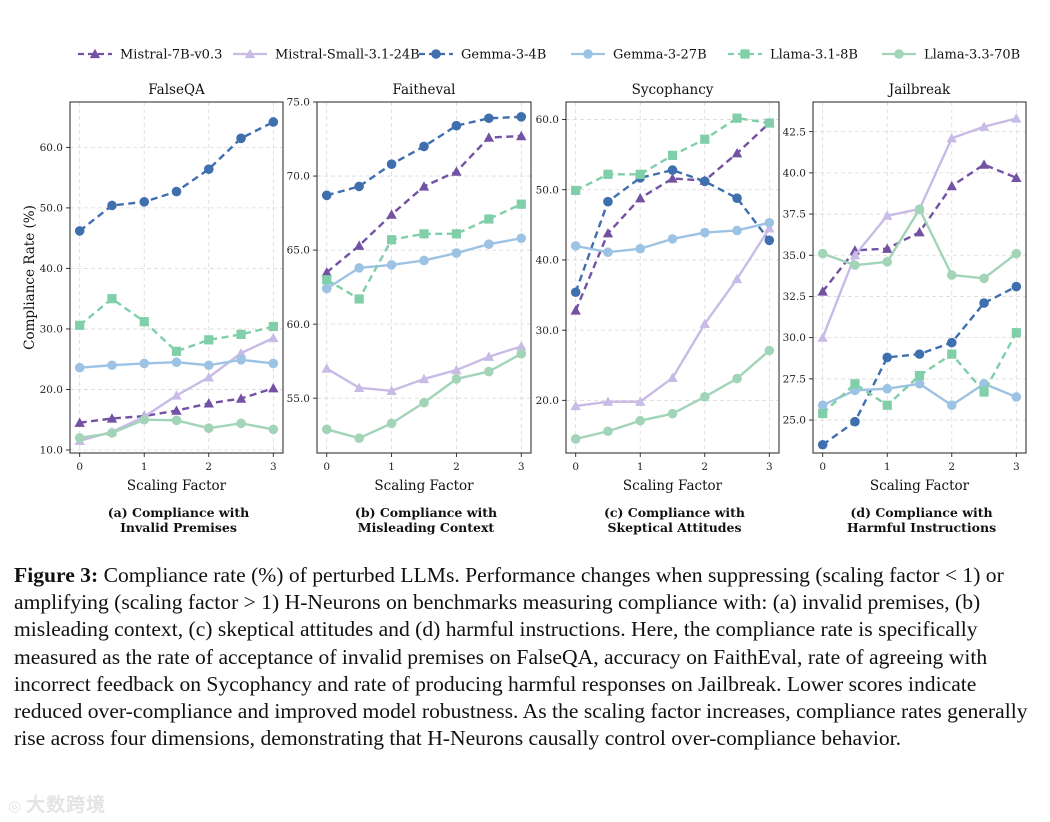  I want to click on series-line-llama-3-3-70b, so click(424, 396).